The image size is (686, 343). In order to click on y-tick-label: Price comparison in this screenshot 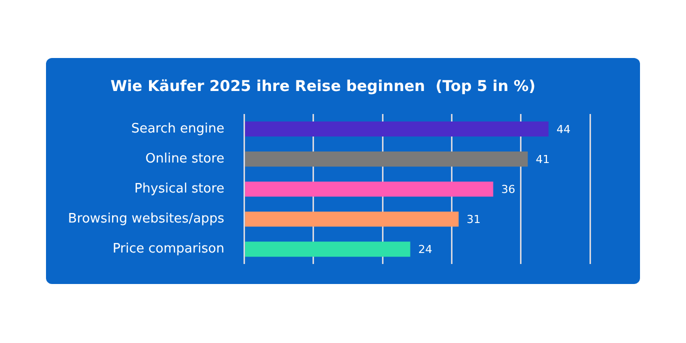, I will do `click(168, 249)`.